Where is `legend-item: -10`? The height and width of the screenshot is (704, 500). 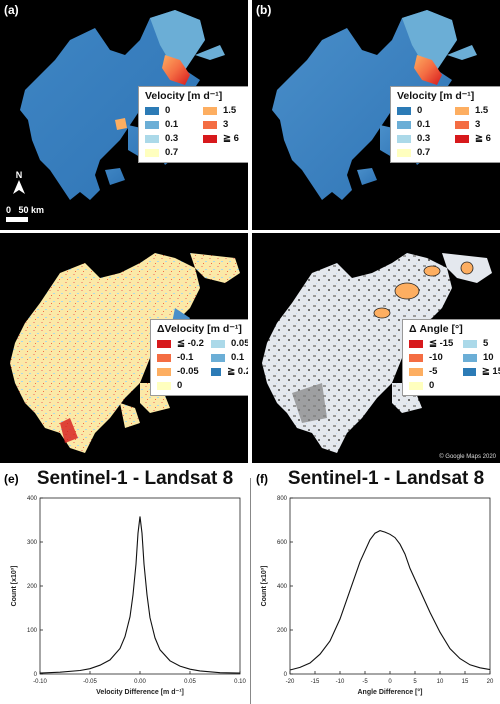
legend-item: -10 is located at coordinates (436, 357).